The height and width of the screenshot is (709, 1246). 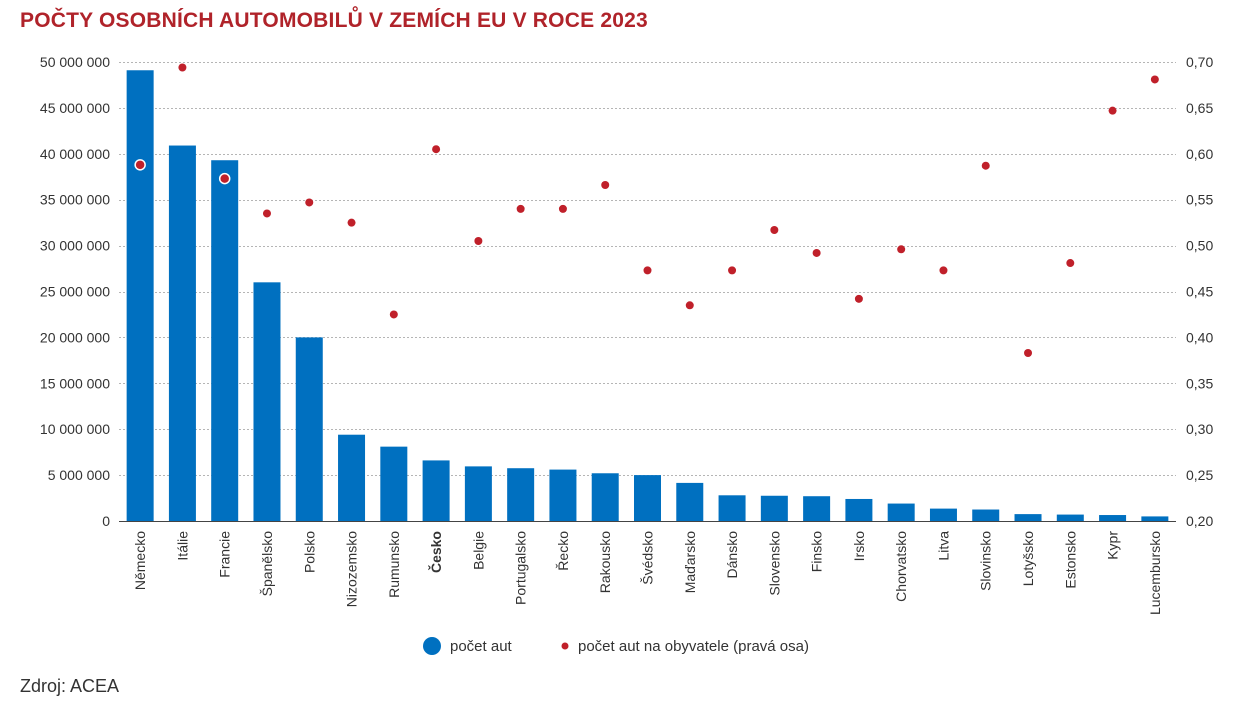 What do you see at coordinates (352, 569) in the screenshot?
I see `category-label: Nizozemsko` at bounding box center [352, 569].